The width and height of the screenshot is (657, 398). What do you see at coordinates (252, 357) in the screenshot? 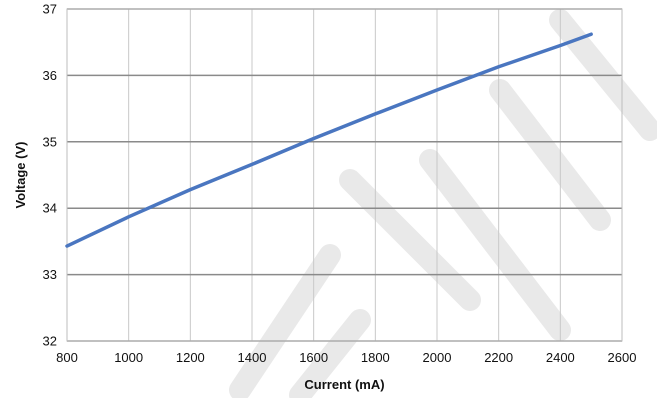
I see `x-tick-label: 1400` at bounding box center [252, 357].